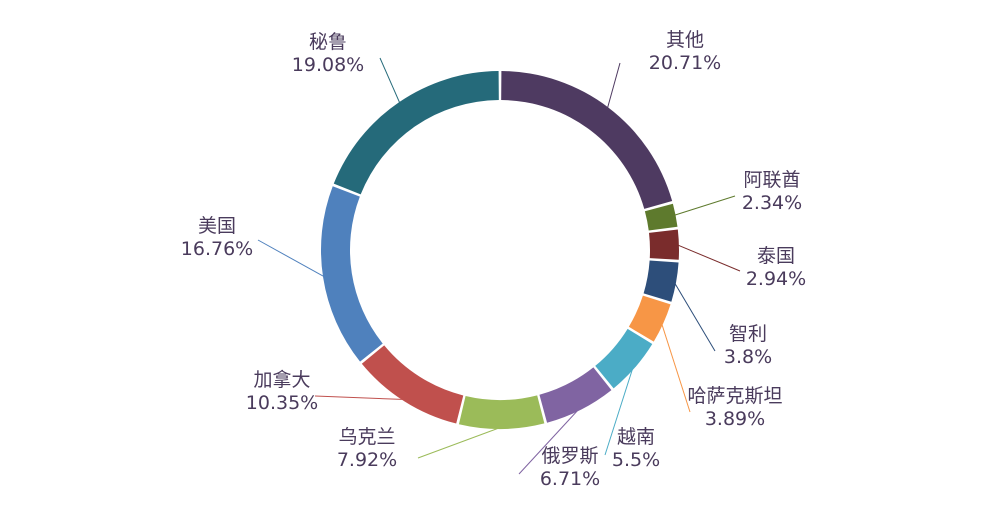 This screenshot has width=1000, height=505. I want to click on slice-percent-7: 7.92%, so click(367, 460).